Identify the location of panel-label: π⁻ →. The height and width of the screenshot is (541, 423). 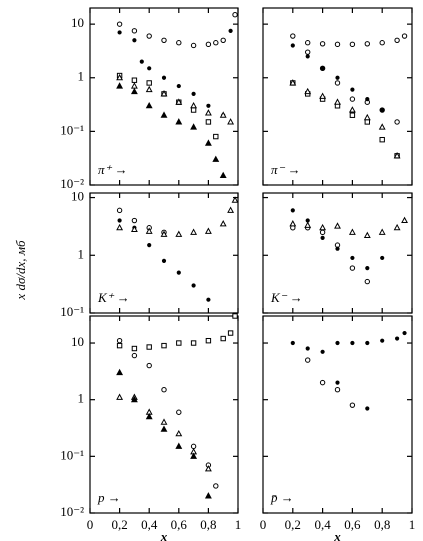
(286, 169).